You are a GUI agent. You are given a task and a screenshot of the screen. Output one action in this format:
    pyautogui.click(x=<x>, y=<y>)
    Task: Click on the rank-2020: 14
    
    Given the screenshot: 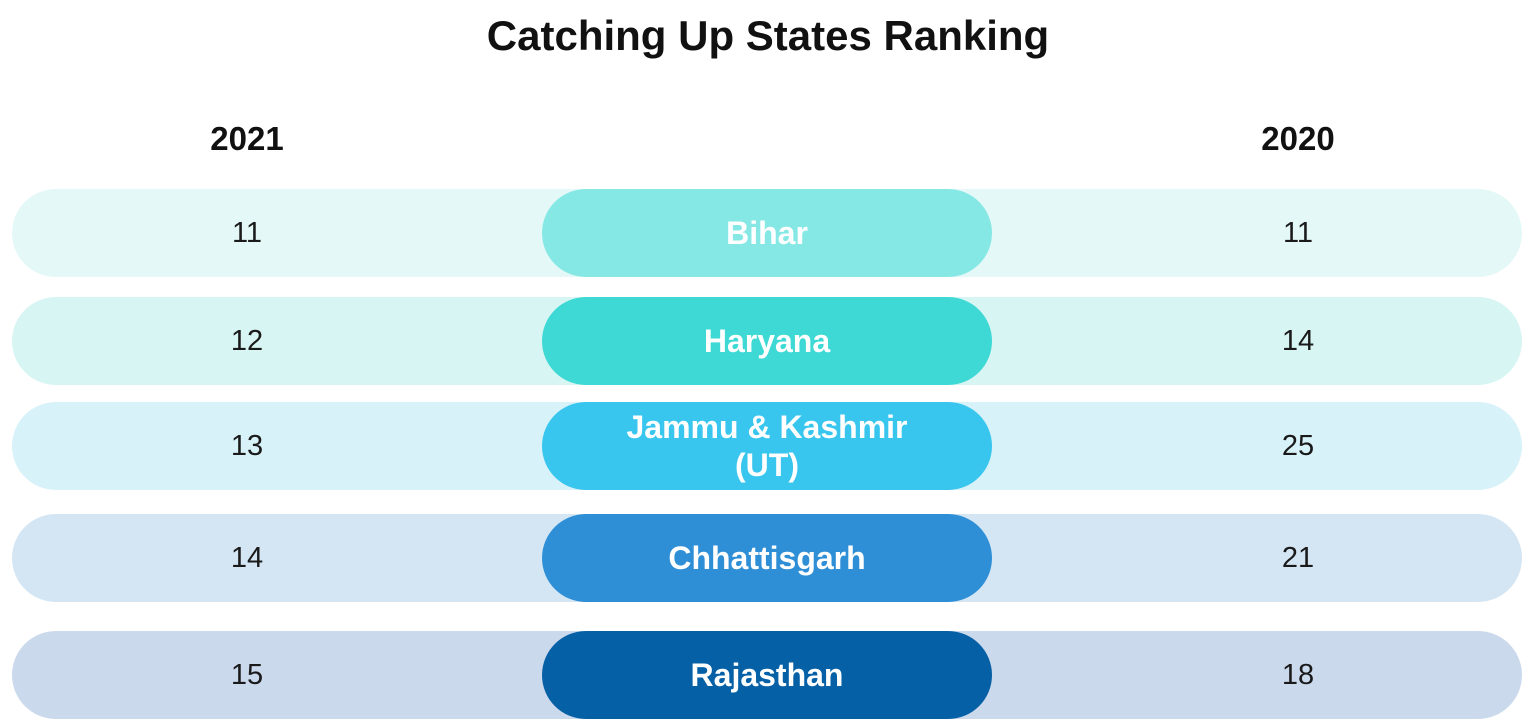 What is the action you would take?
    pyautogui.click(x=1298, y=341)
    